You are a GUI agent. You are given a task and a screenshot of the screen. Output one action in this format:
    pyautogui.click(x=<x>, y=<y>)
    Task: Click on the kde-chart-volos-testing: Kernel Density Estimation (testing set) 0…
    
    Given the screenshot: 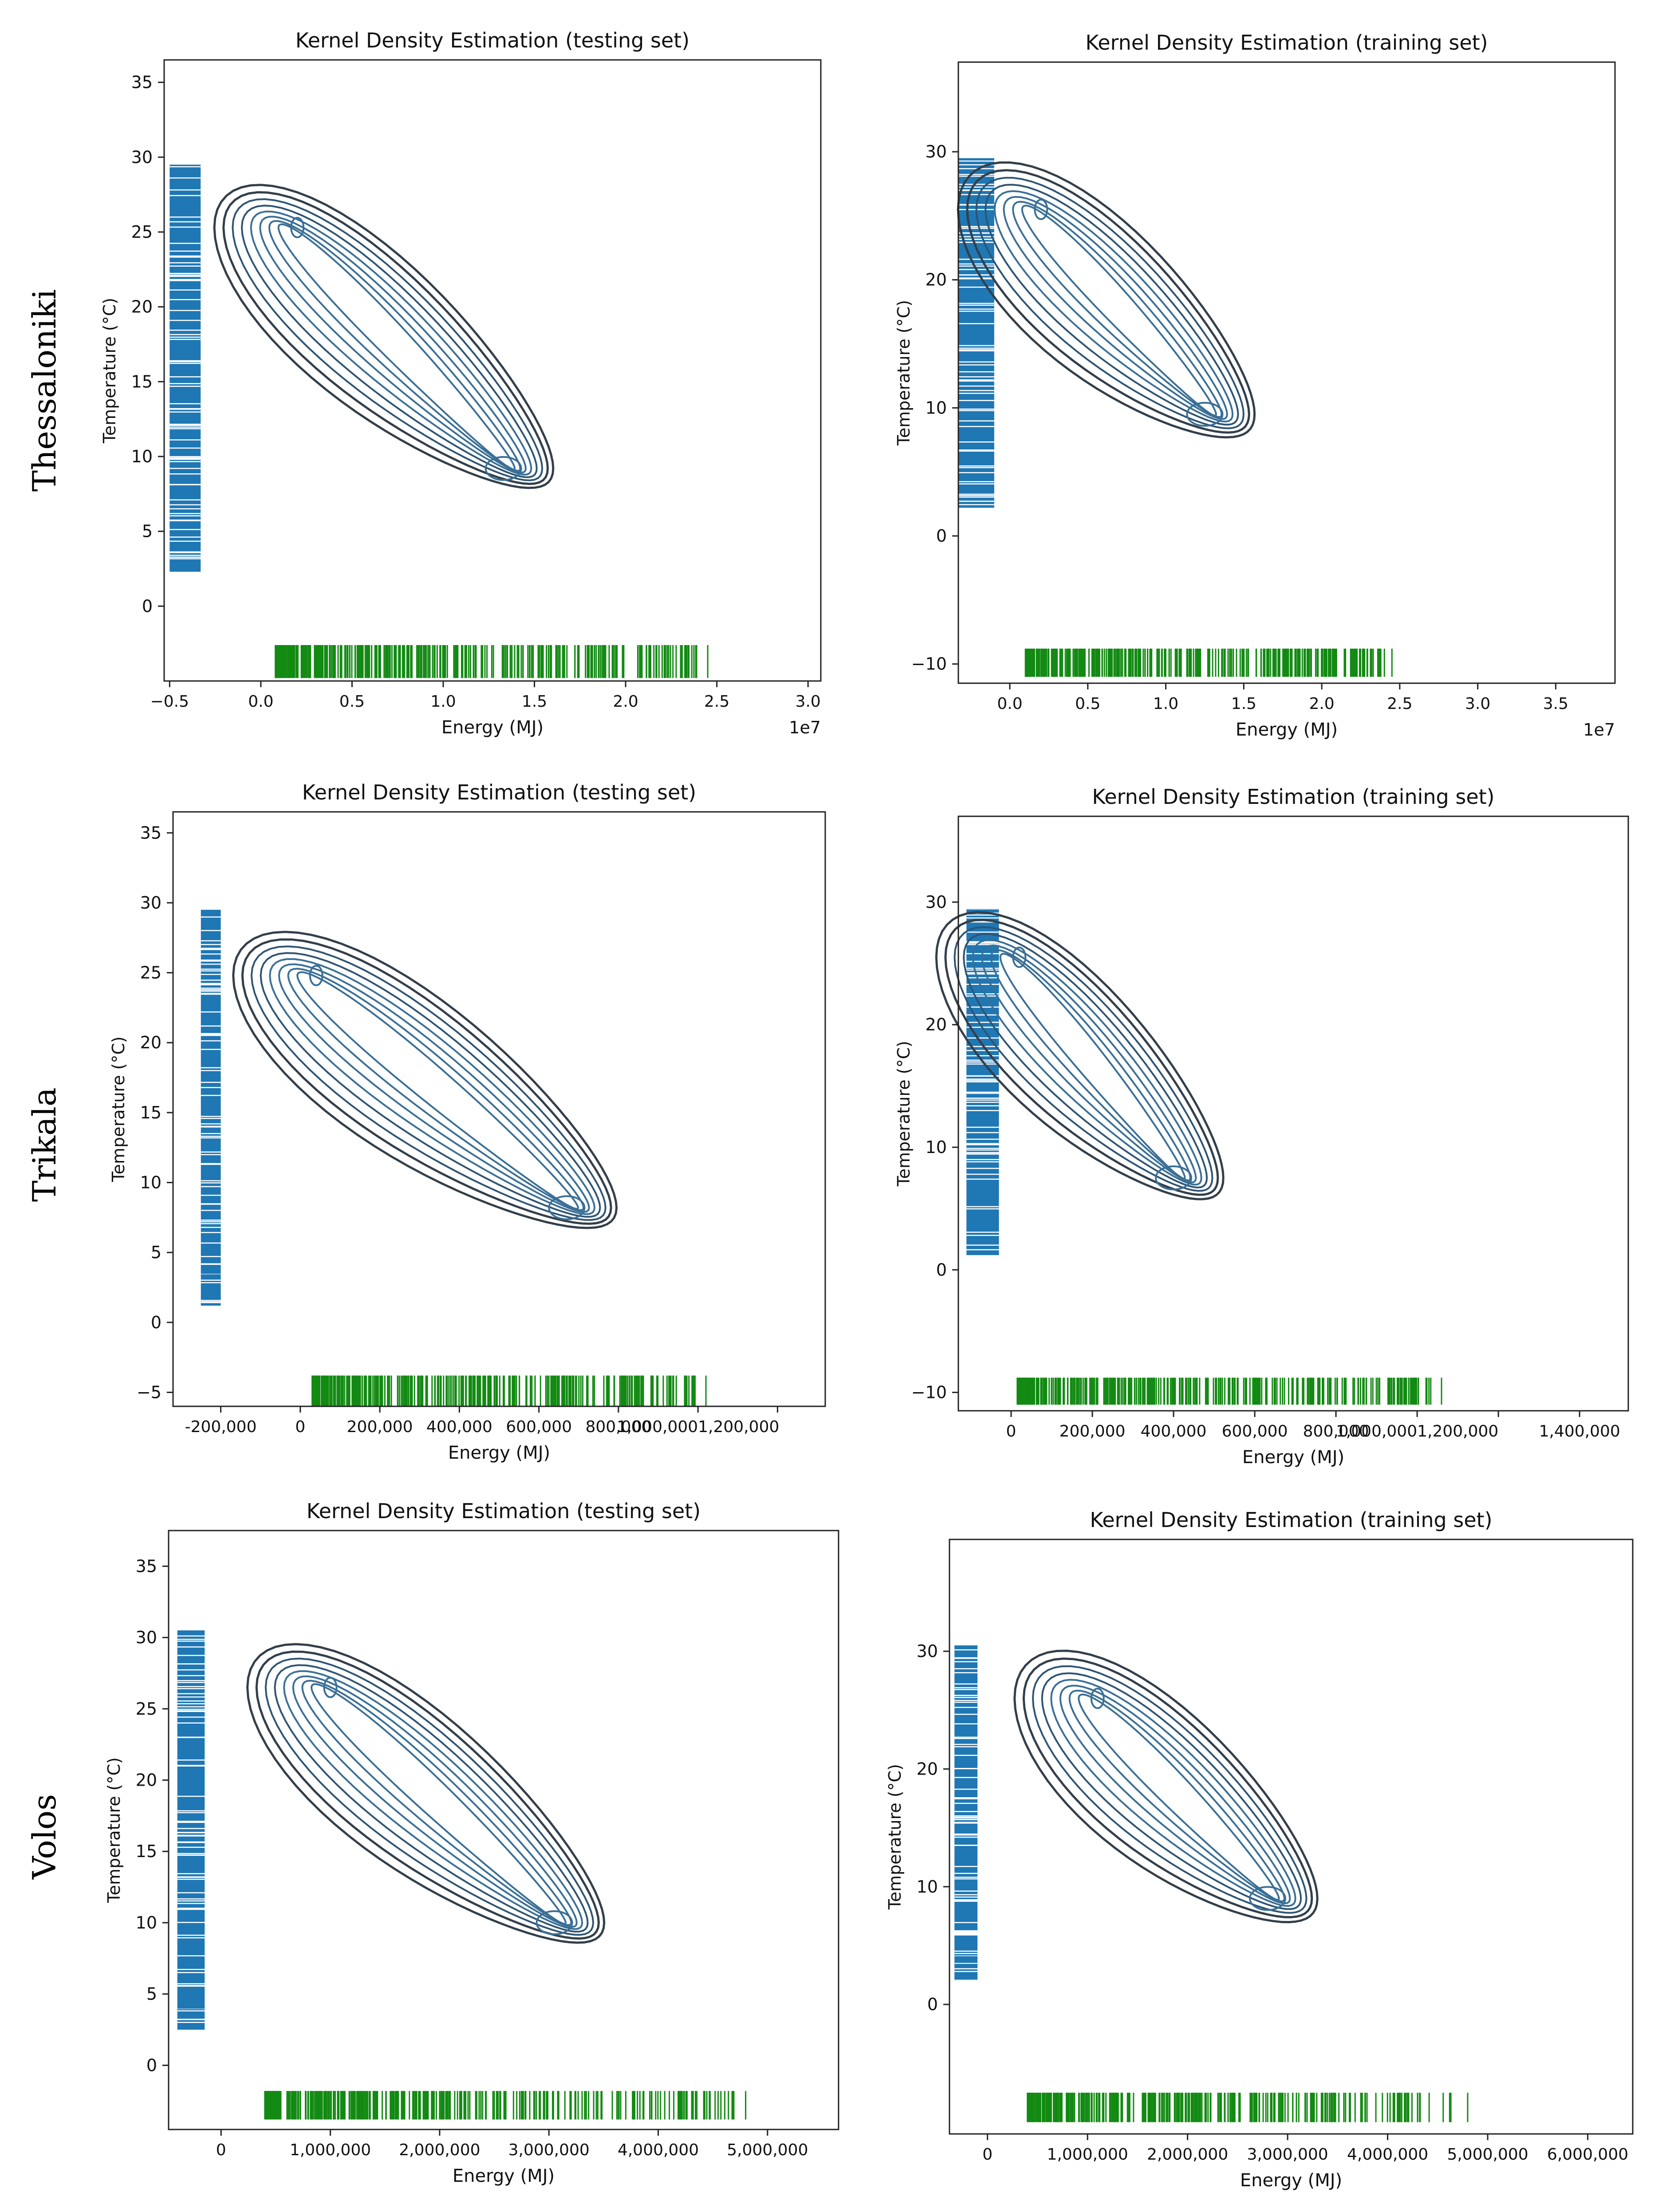 What is the action you would take?
    pyautogui.click(x=471, y=1842)
    